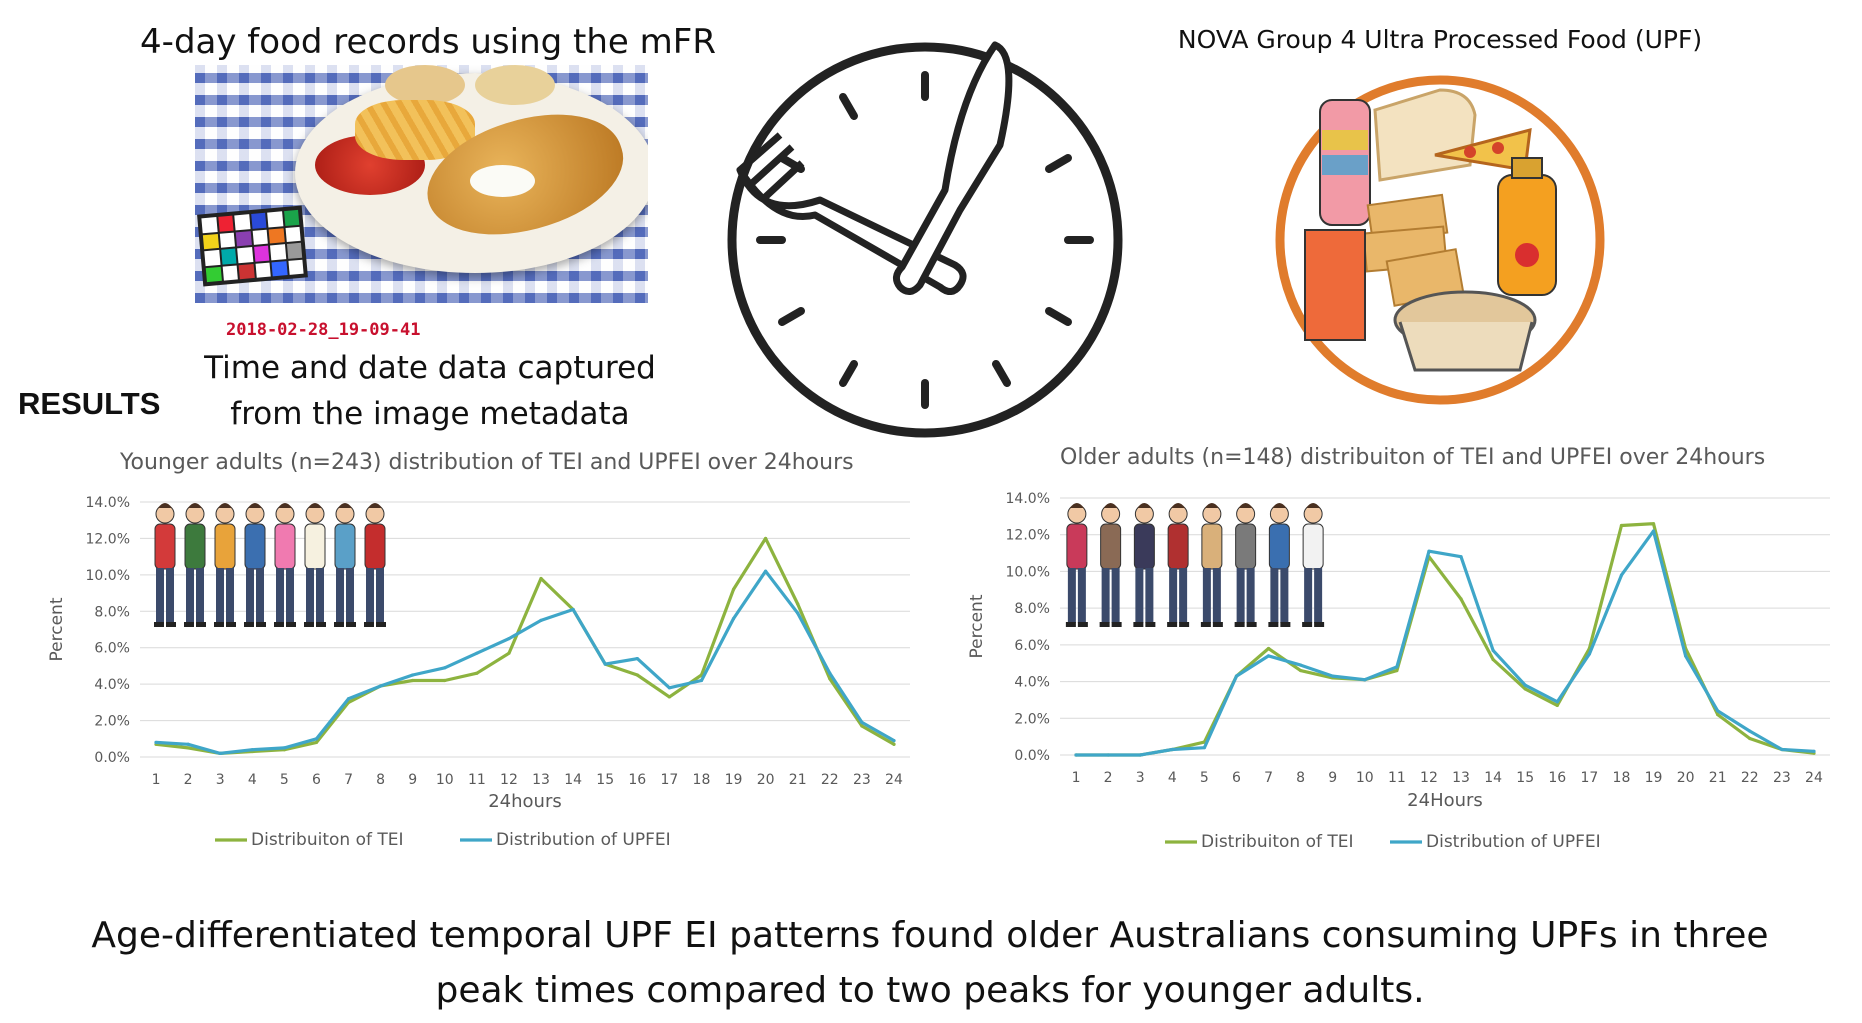 The width and height of the screenshot is (1862, 1023). Describe the element at coordinates (445, 780) in the screenshot. I see `x-tick-label: 10` at that location.